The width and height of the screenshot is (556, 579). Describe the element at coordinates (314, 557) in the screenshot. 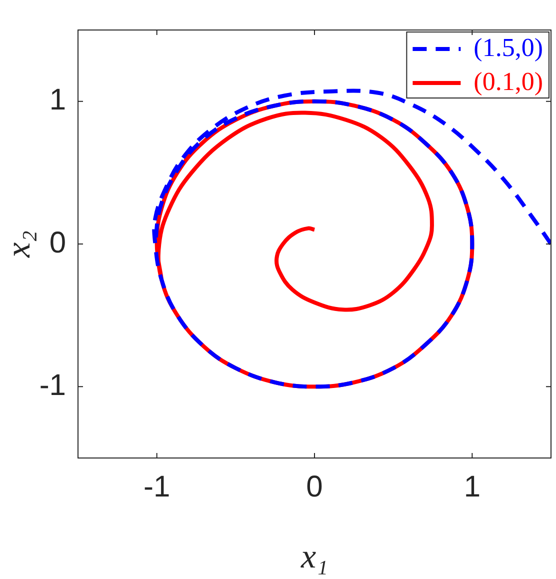

I see `x-axis-title: x₁` at that location.